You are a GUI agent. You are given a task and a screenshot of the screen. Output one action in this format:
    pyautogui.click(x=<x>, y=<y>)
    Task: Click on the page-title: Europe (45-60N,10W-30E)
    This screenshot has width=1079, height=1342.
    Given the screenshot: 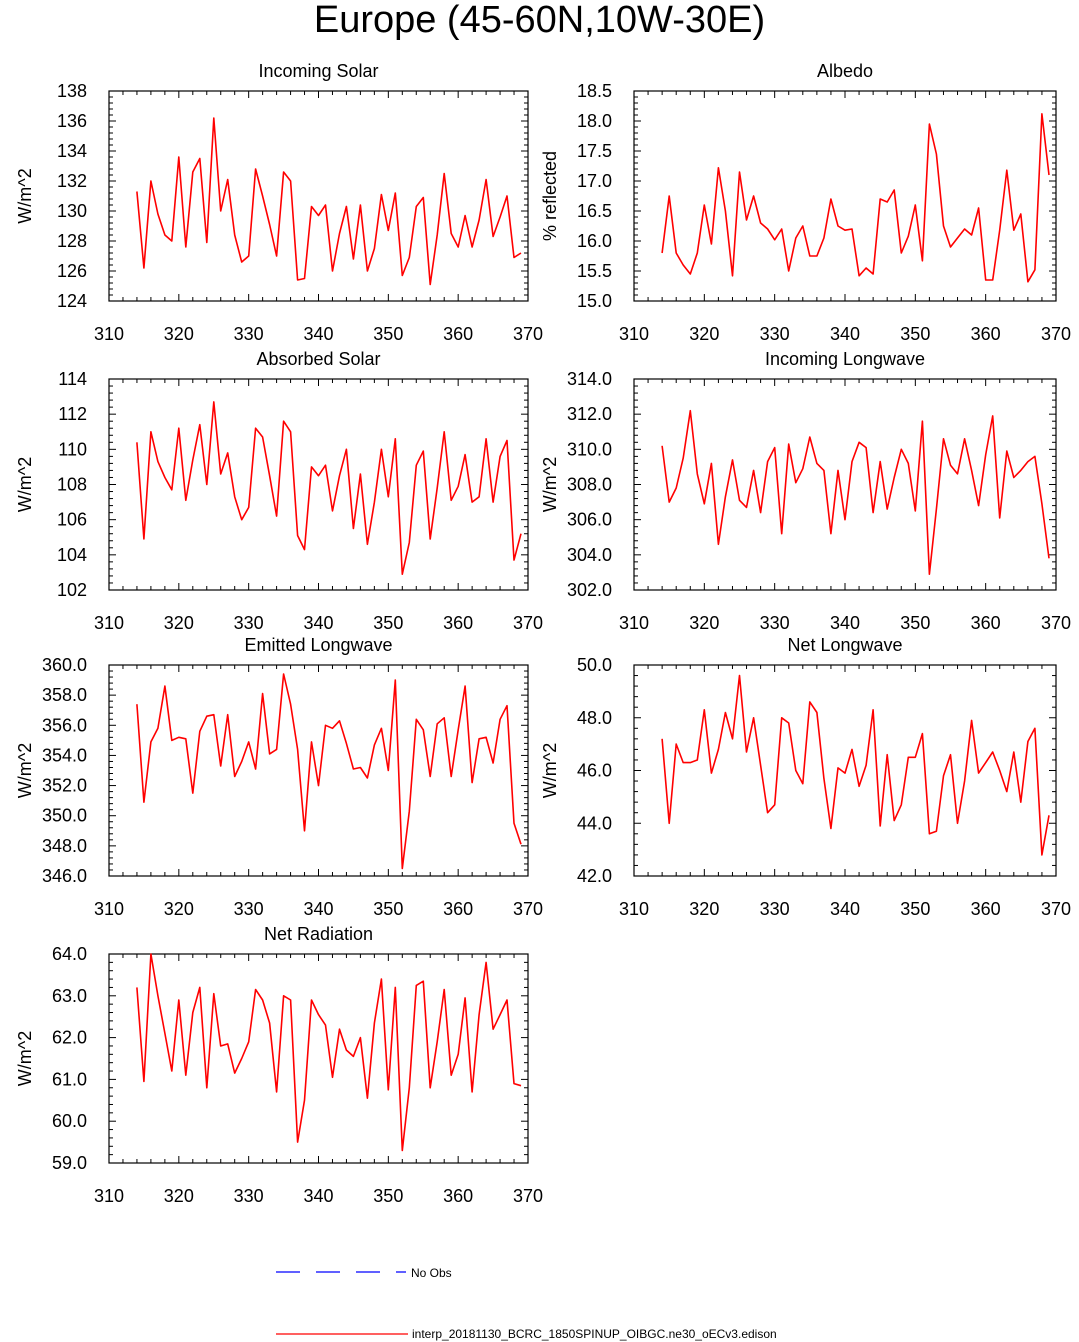 What is the action you would take?
    pyautogui.click(x=539, y=20)
    